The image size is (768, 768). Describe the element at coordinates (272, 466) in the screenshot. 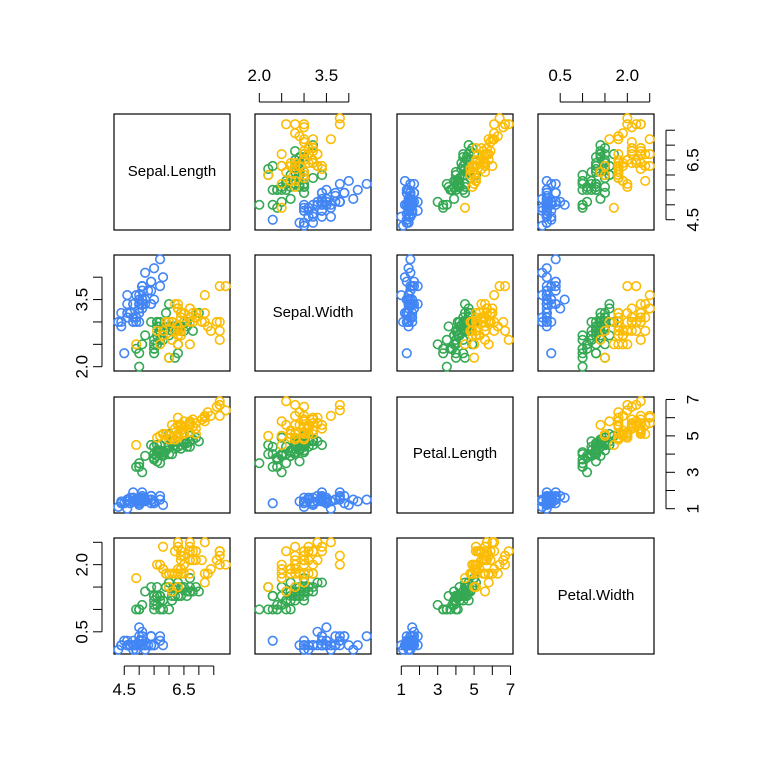

I see `point-s2-44-r3c2` at that location.